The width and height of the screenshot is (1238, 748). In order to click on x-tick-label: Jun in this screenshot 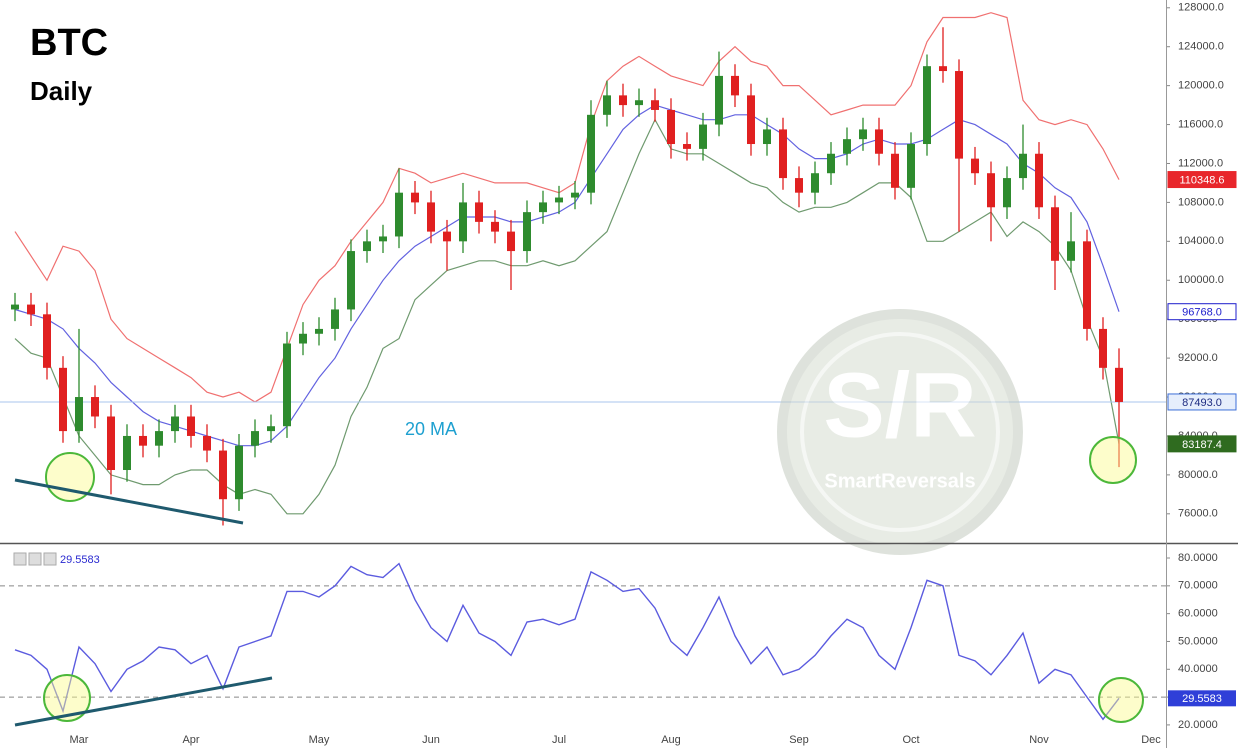, I will do `click(431, 740)`.